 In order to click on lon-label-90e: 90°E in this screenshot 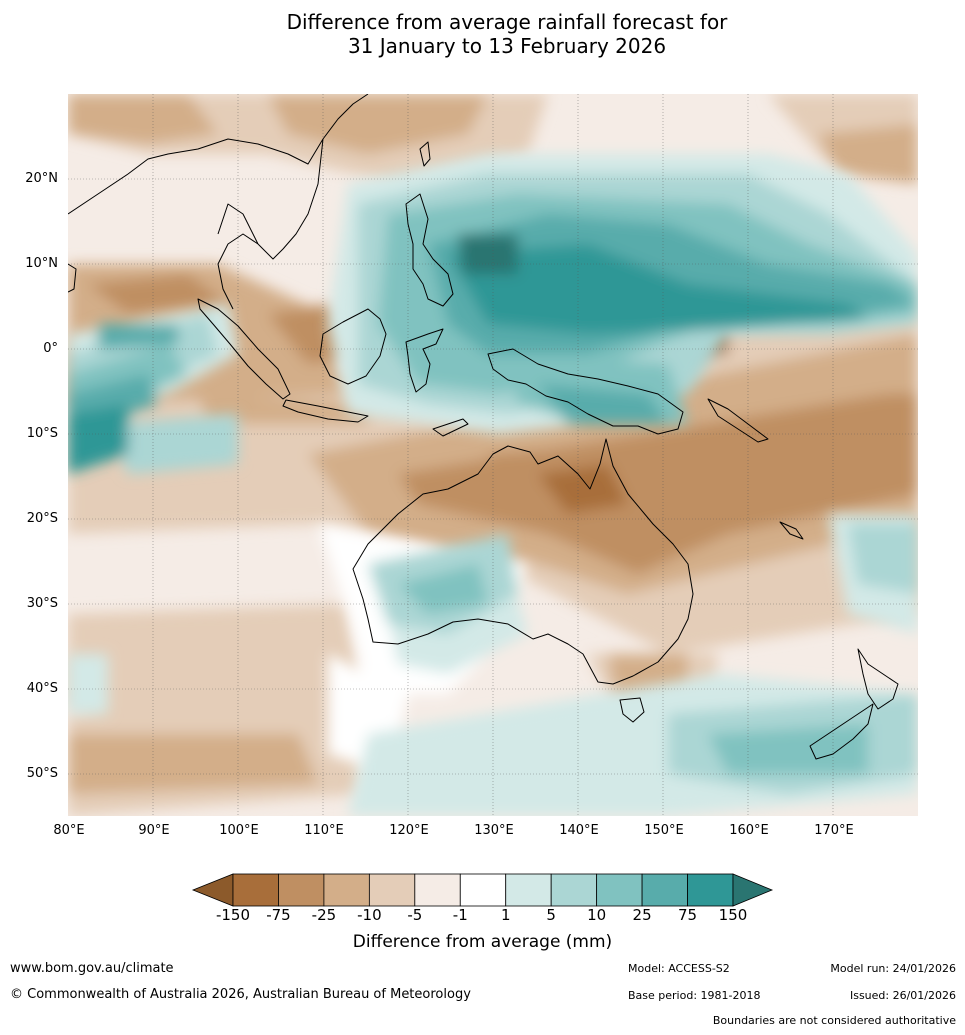, I will do `click(154, 830)`.